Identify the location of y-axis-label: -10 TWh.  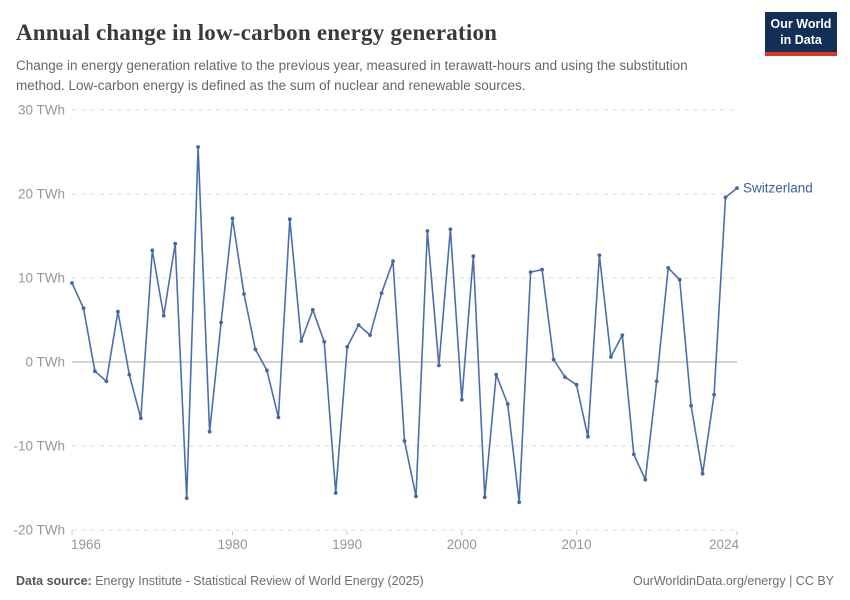
(39, 446).